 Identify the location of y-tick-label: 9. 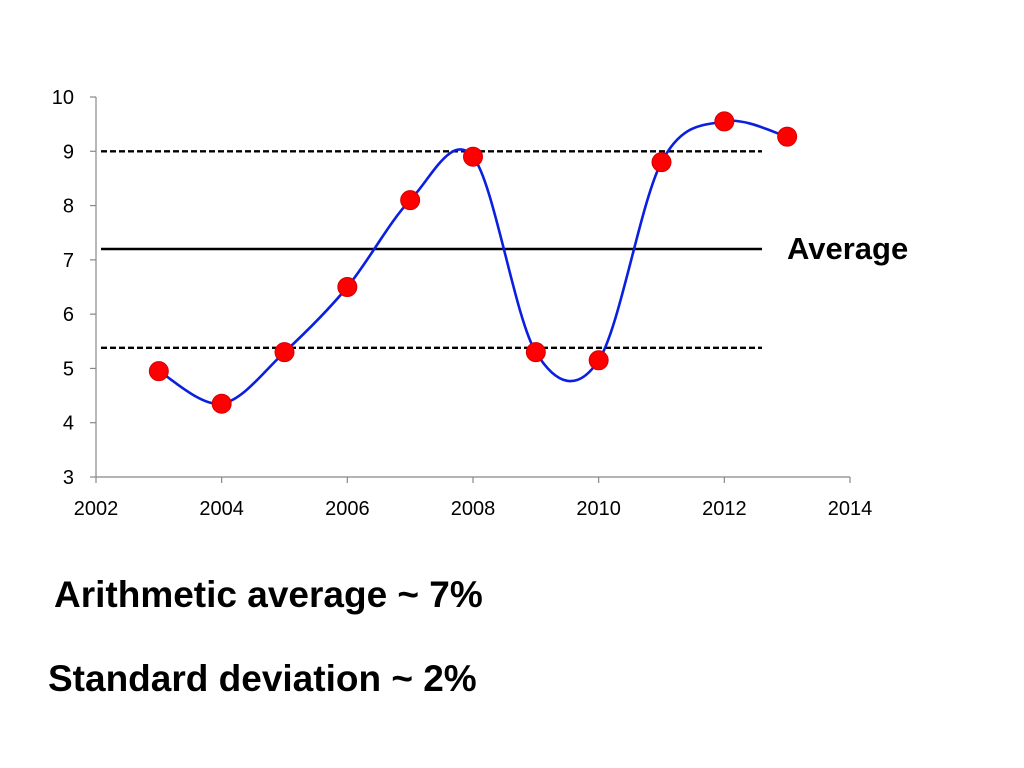
(68, 152).